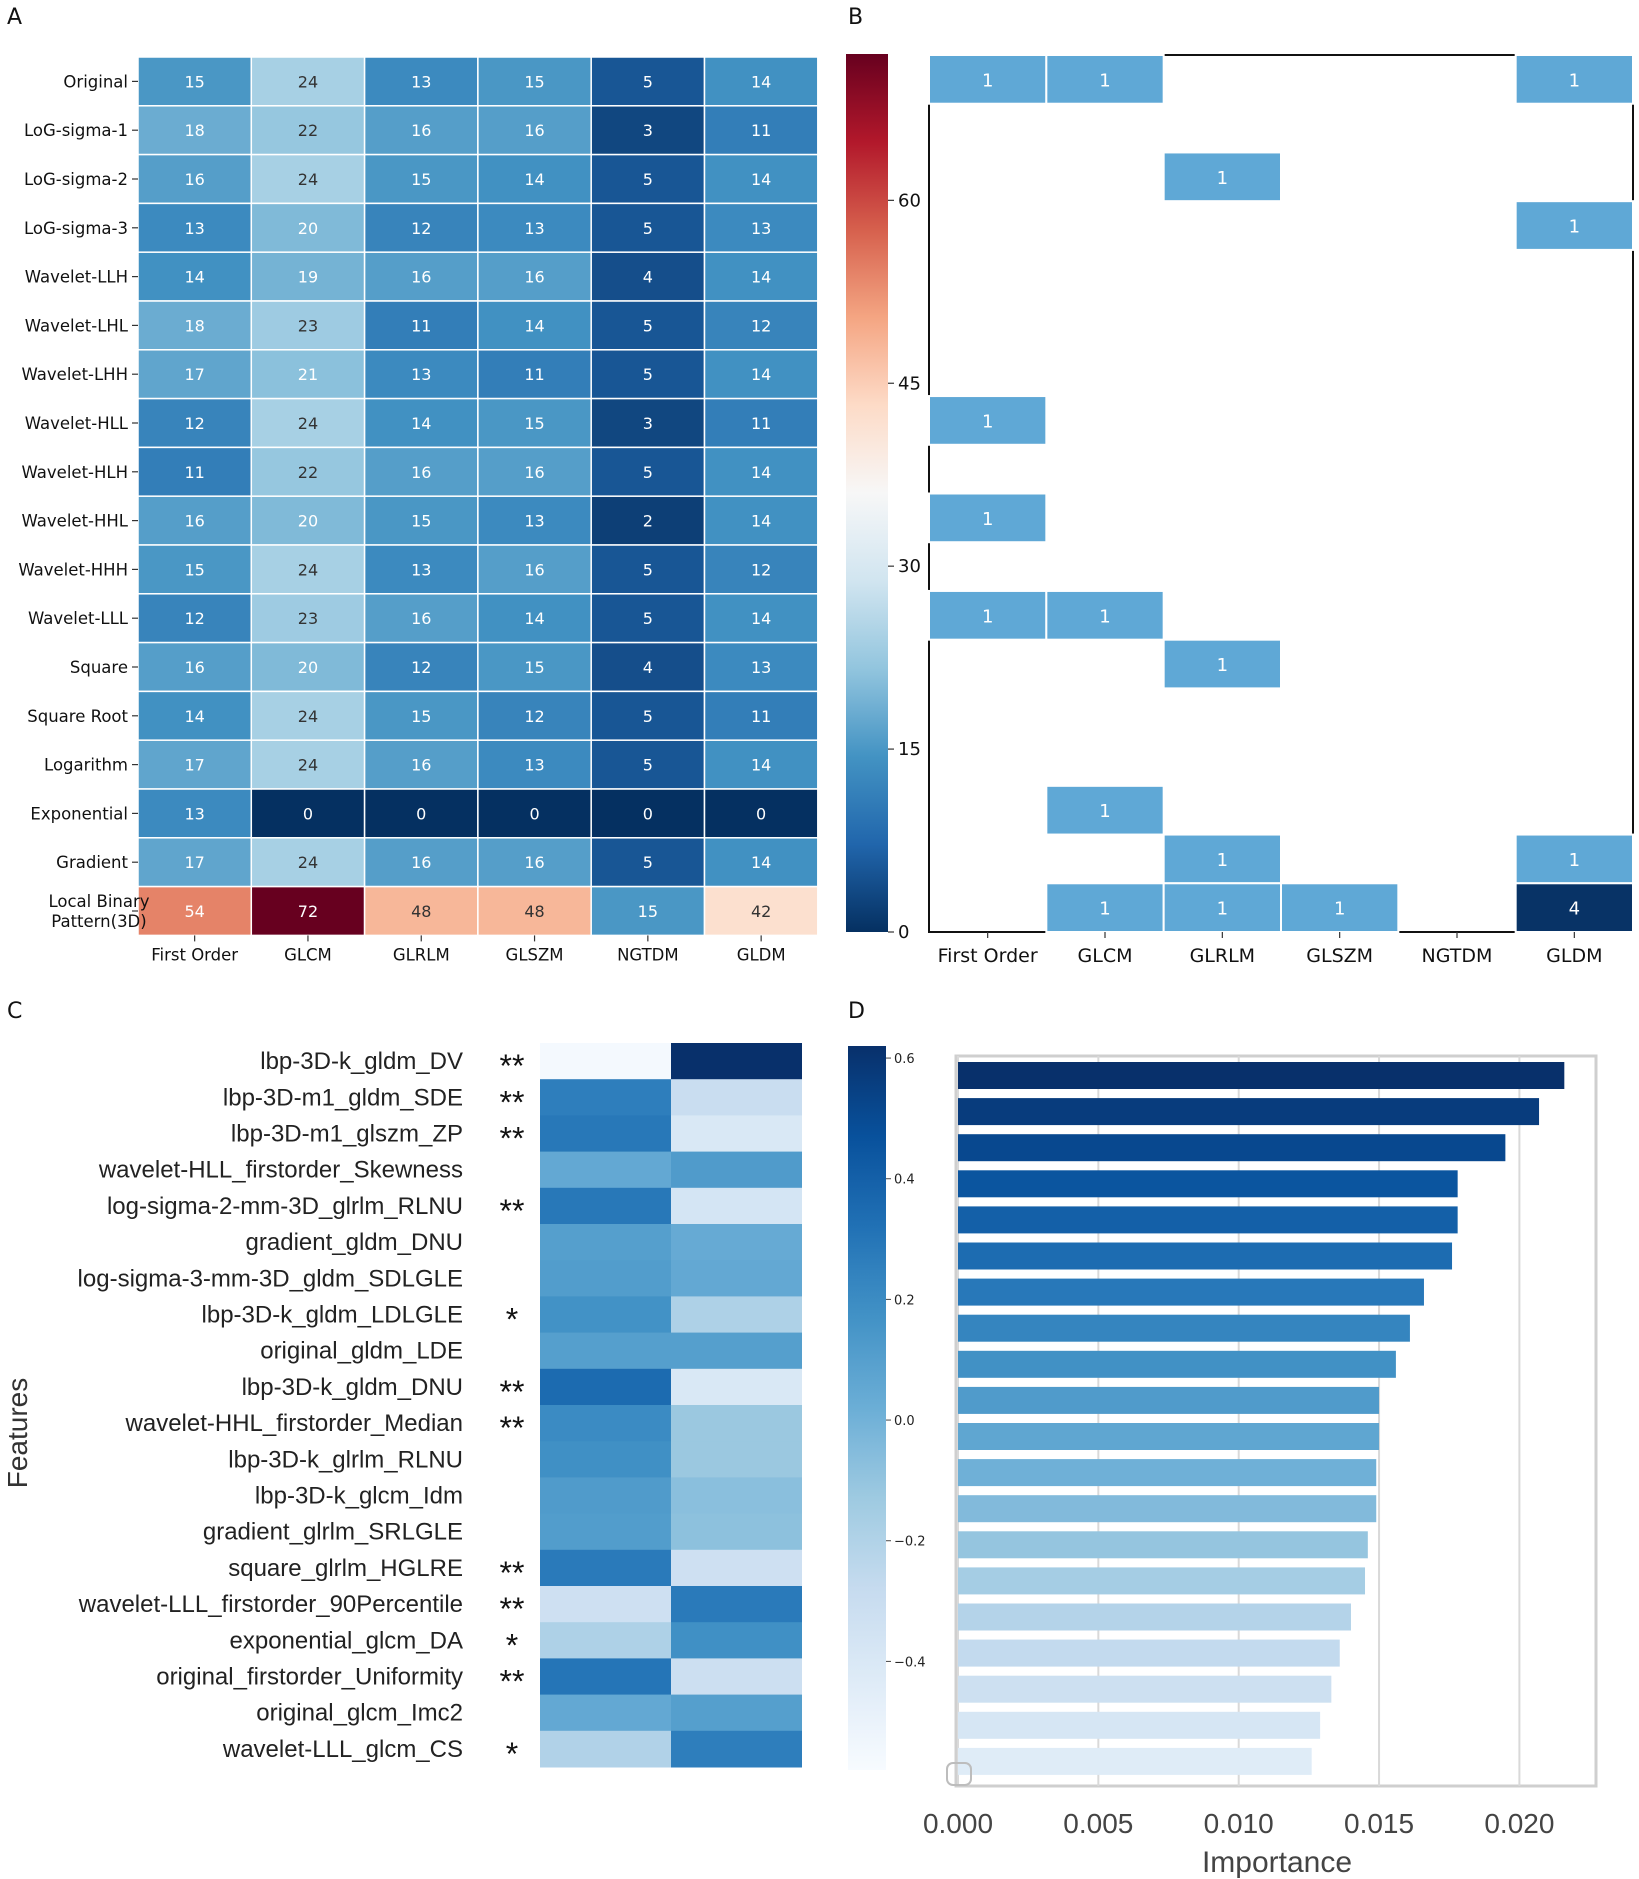  Describe the element at coordinates (346, 1640) in the screenshot. I see `feature-label: exponential_glcm_DA` at that location.